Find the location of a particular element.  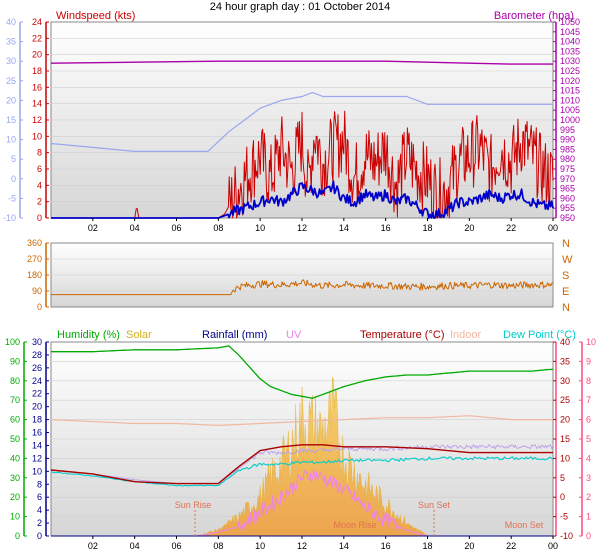

x-tick-label: 10 is located at coordinates (260, 546).